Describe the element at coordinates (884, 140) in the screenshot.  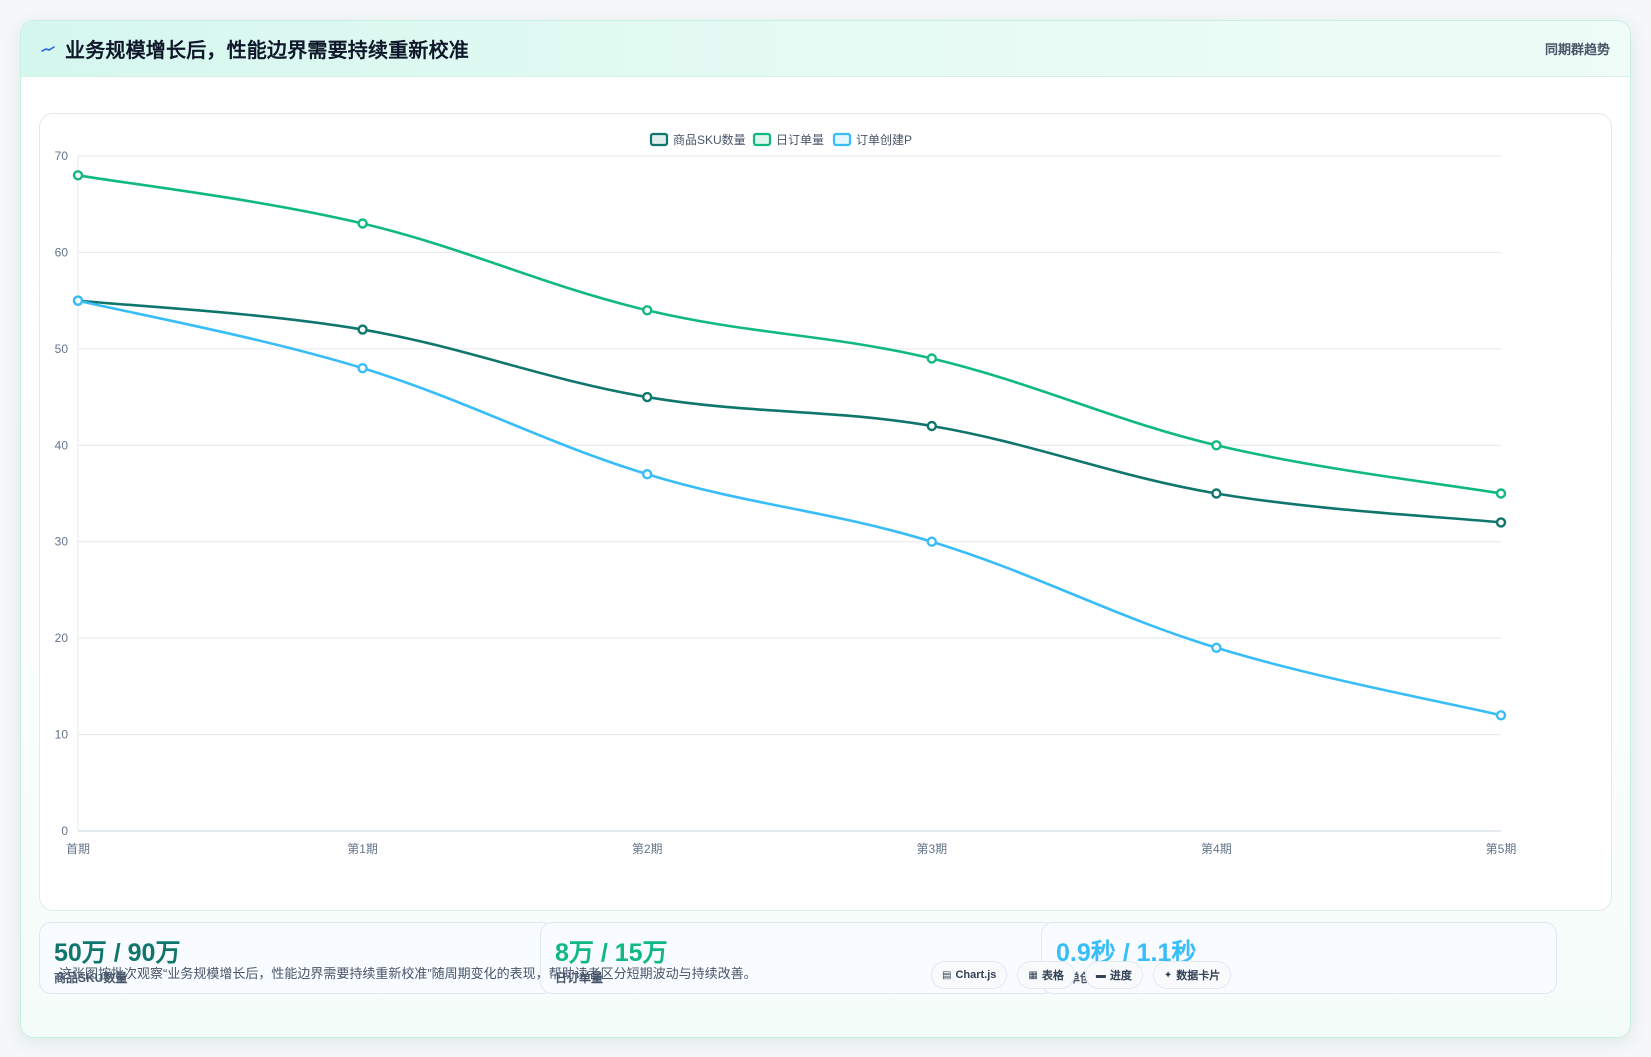
I see `legend-label: 订单创建P` at that location.